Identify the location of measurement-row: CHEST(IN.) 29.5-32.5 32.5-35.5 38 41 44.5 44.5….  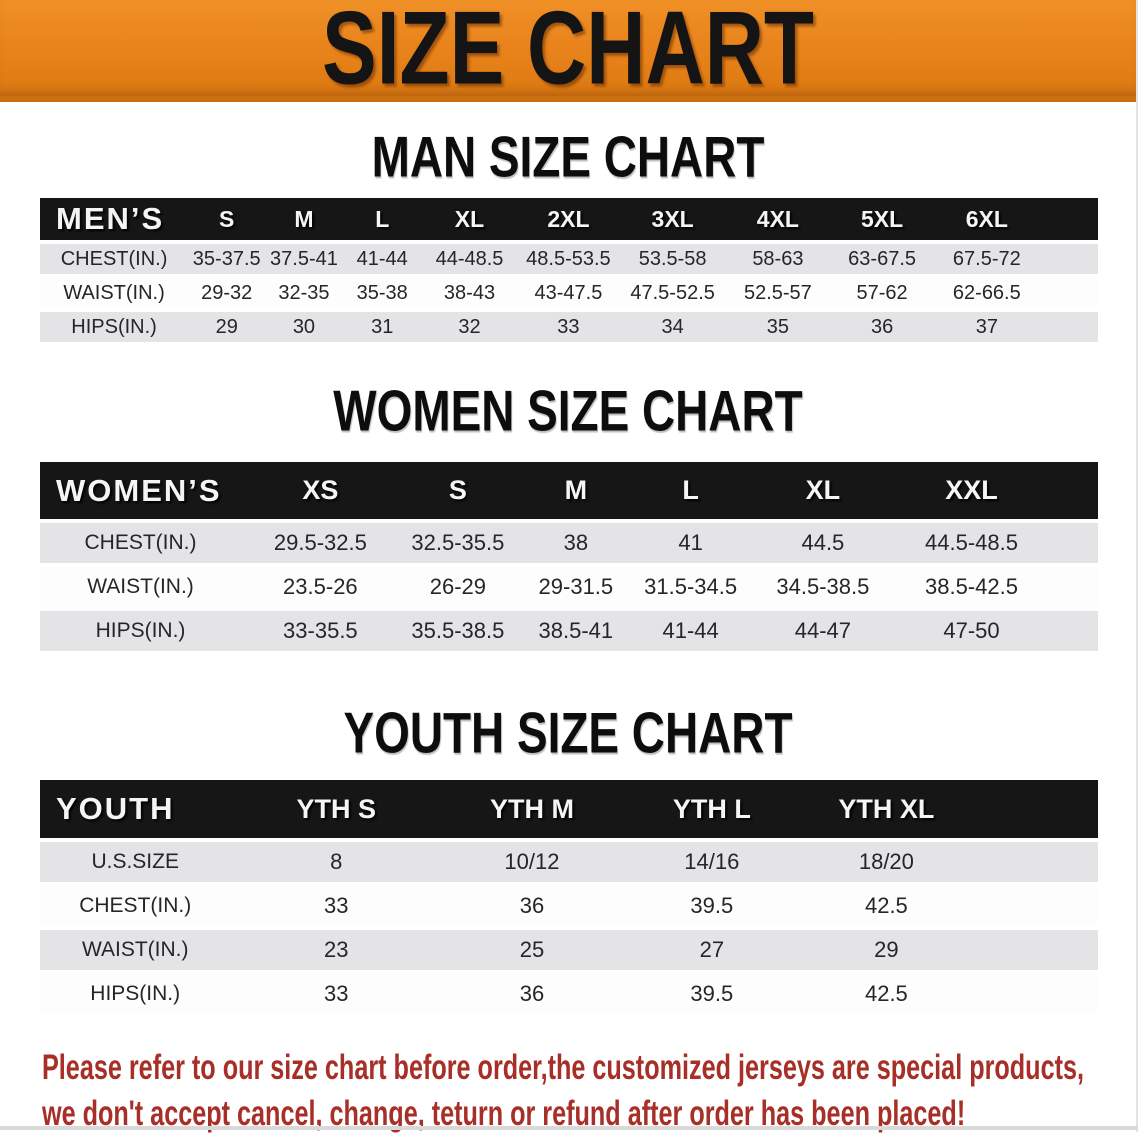
(569, 543).